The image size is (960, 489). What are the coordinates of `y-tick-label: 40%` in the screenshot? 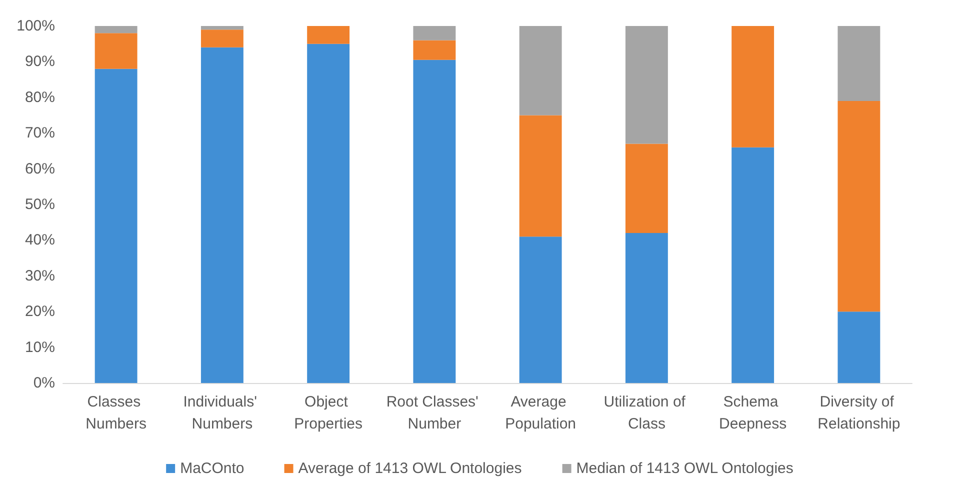 It's located at (39, 240).